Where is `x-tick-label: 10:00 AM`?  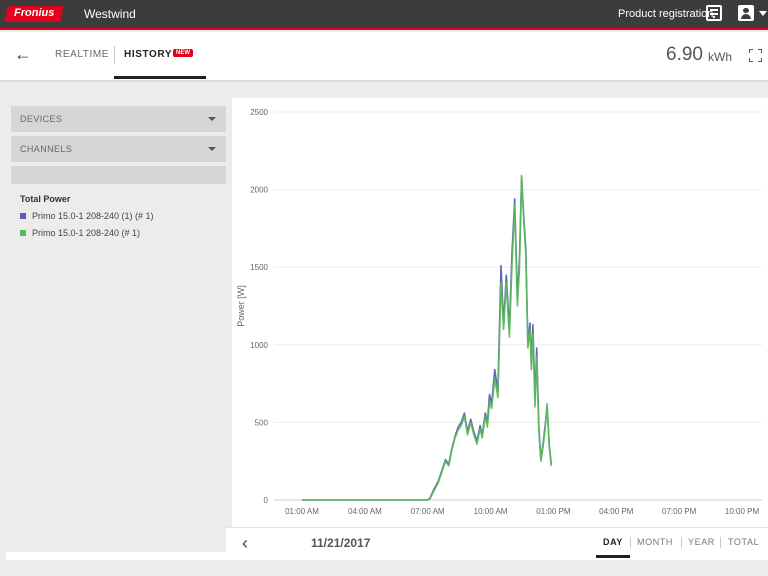
x-tick-label: 10:00 AM is located at coordinates (491, 511).